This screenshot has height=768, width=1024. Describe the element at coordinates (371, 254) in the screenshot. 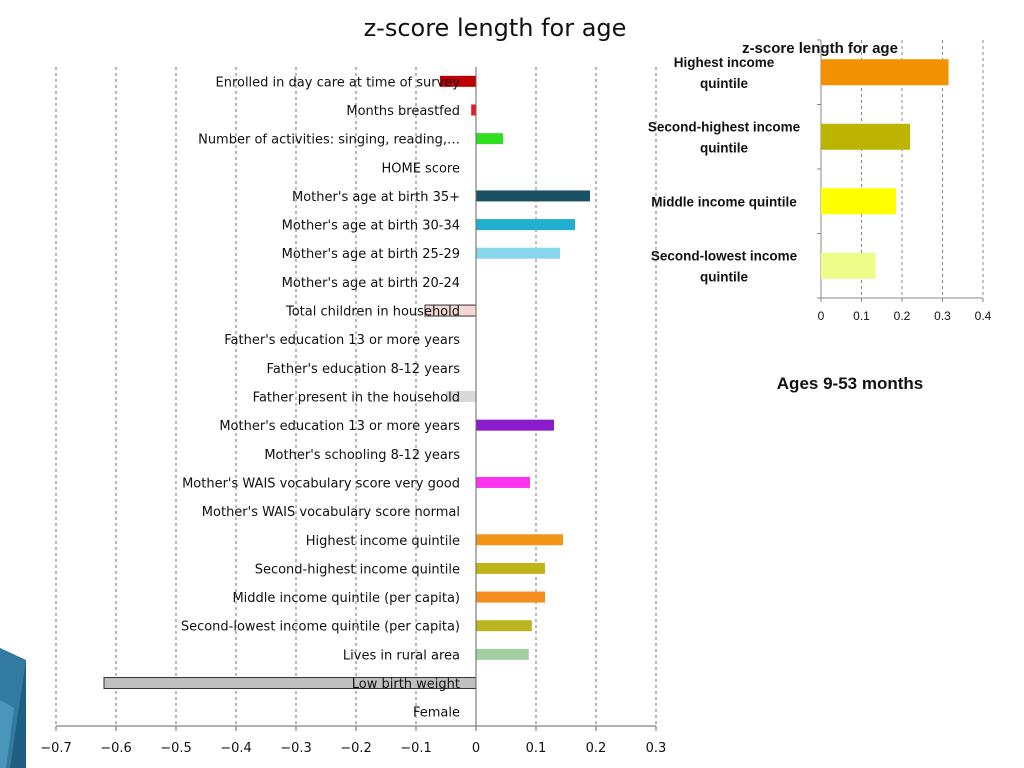

I see `category-label: Mother's age at birth 25-29` at that location.